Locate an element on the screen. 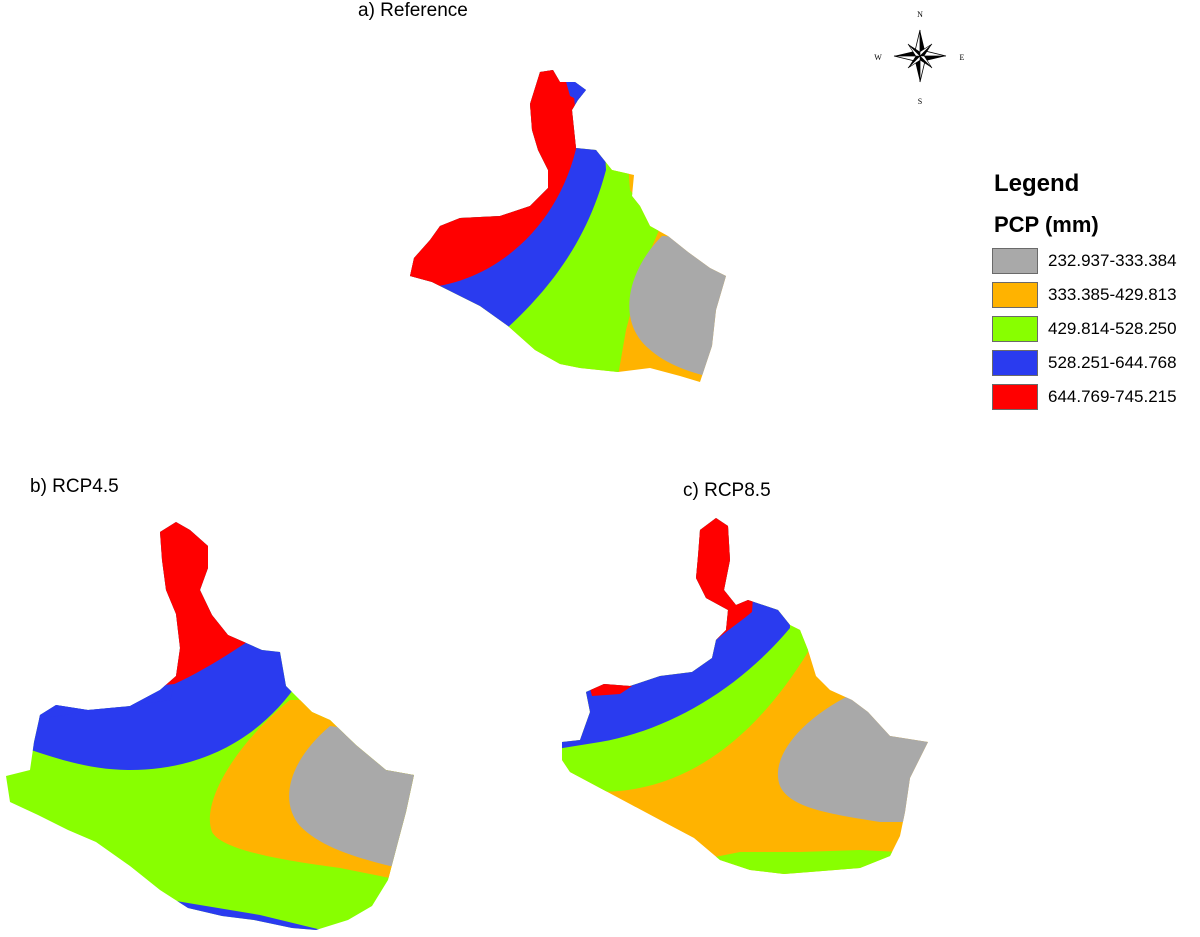 The image size is (1200, 937). legend-subtitle: PCP (mm) is located at coordinates (1046, 224).